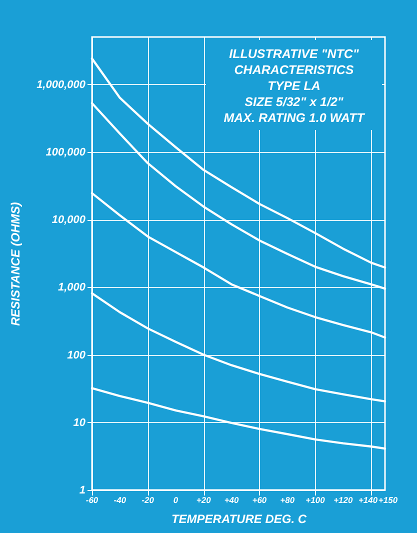 The image size is (417, 533). What do you see at coordinates (259, 500) in the screenshot?
I see `x-tick-label: +60` at bounding box center [259, 500].